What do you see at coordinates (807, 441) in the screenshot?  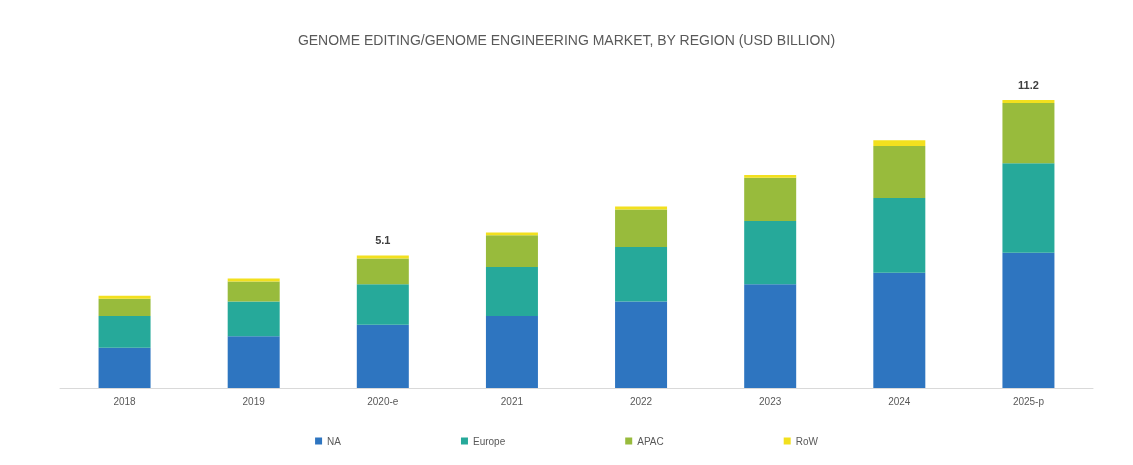 I see `legend-label: RoW` at bounding box center [807, 441].